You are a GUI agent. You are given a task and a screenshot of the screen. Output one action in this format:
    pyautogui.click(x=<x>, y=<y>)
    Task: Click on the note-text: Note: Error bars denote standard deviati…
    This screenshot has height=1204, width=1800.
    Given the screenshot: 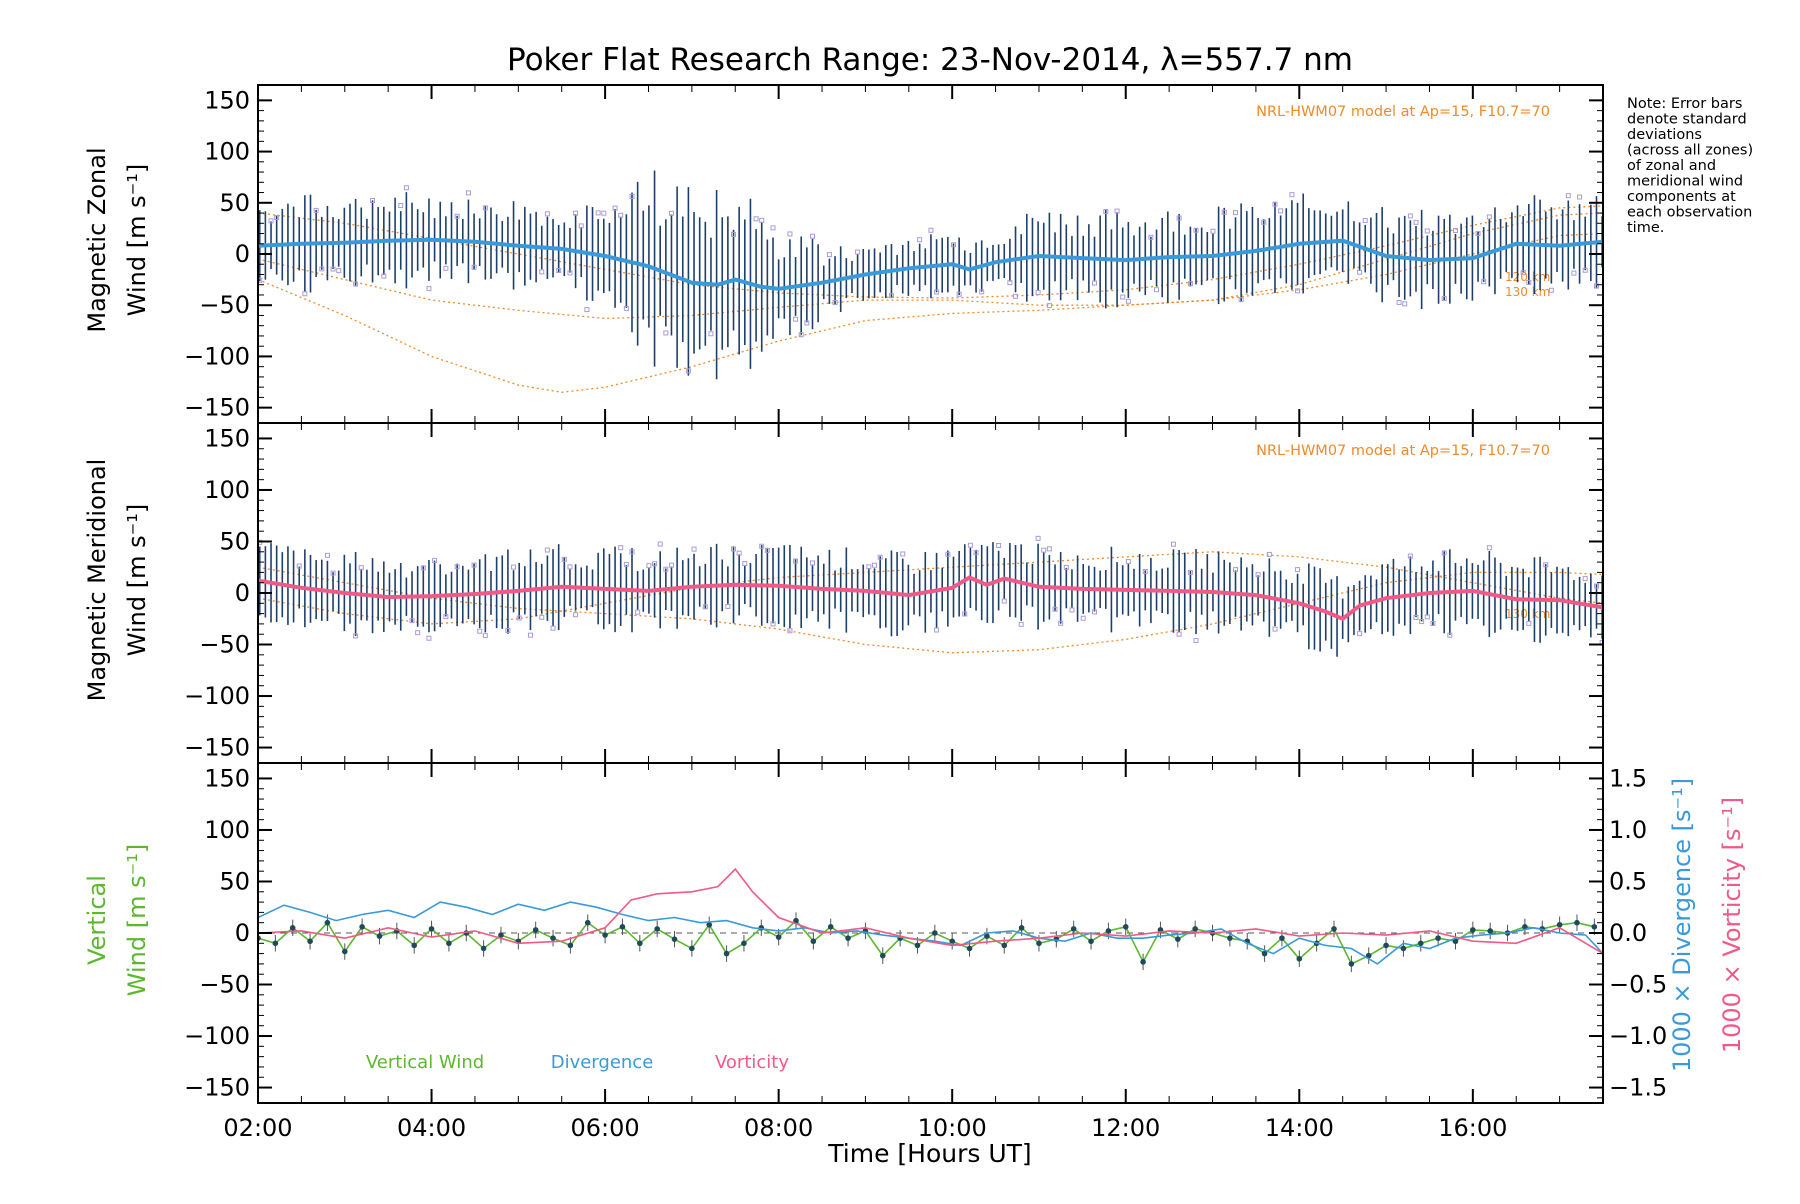 What is the action you would take?
    pyautogui.click(x=1692, y=166)
    